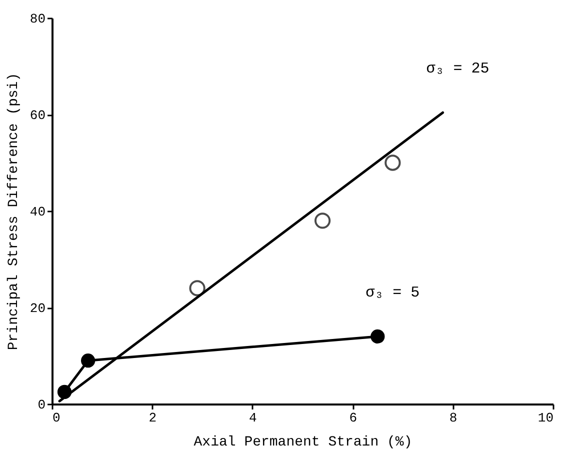 The width and height of the screenshot is (566, 453). Describe the element at coordinates (252, 418) in the screenshot. I see `x-tick-label: 4` at that location.